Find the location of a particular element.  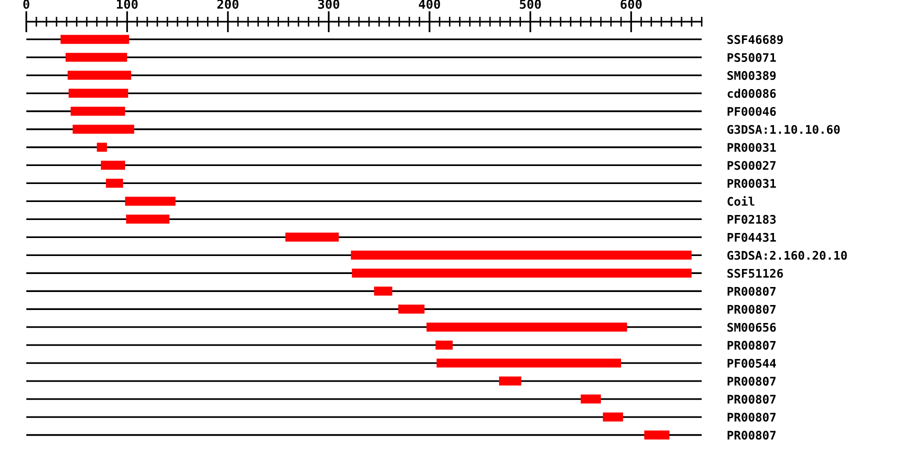

y-tick-label: PF00544 is located at coordinates (752, 363).